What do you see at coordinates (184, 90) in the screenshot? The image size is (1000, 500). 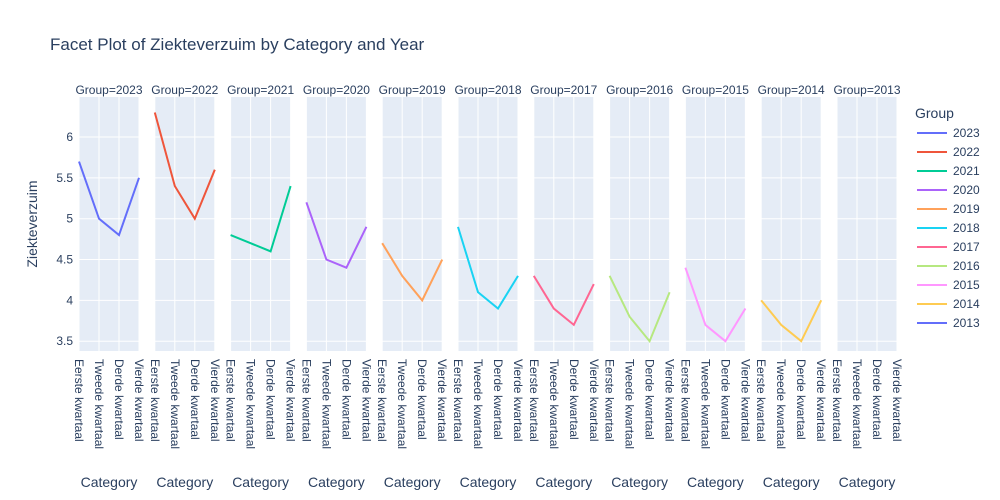 I see `facet-label: Group=2022` at bounding box center [184, 90].